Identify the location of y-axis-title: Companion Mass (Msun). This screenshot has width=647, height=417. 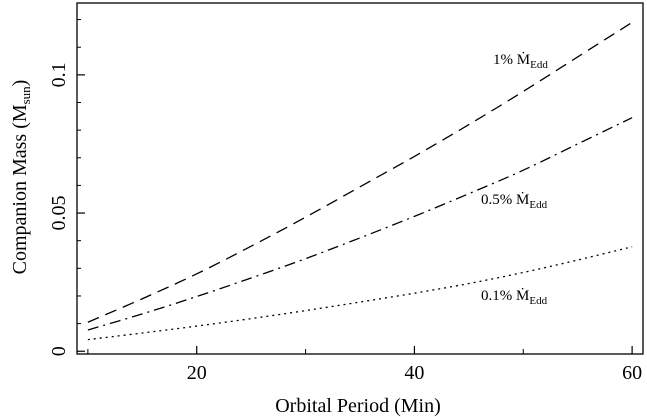
(21, 177).